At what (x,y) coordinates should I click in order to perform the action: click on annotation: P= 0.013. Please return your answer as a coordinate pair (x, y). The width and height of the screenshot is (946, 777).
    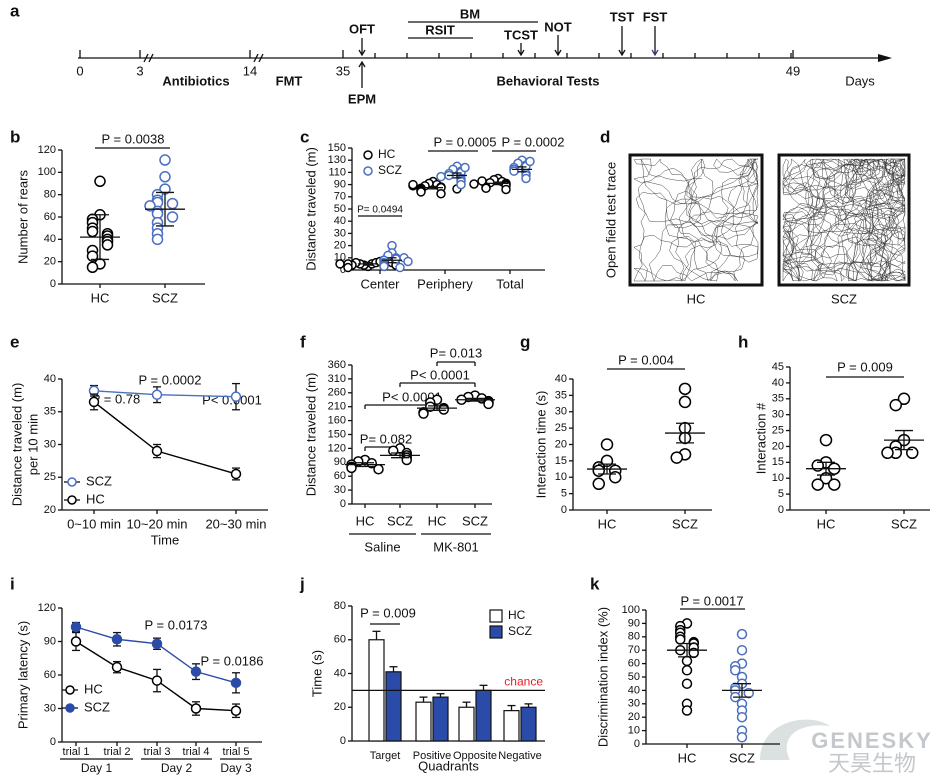
    Looking at the image, I should click on (456, 352).